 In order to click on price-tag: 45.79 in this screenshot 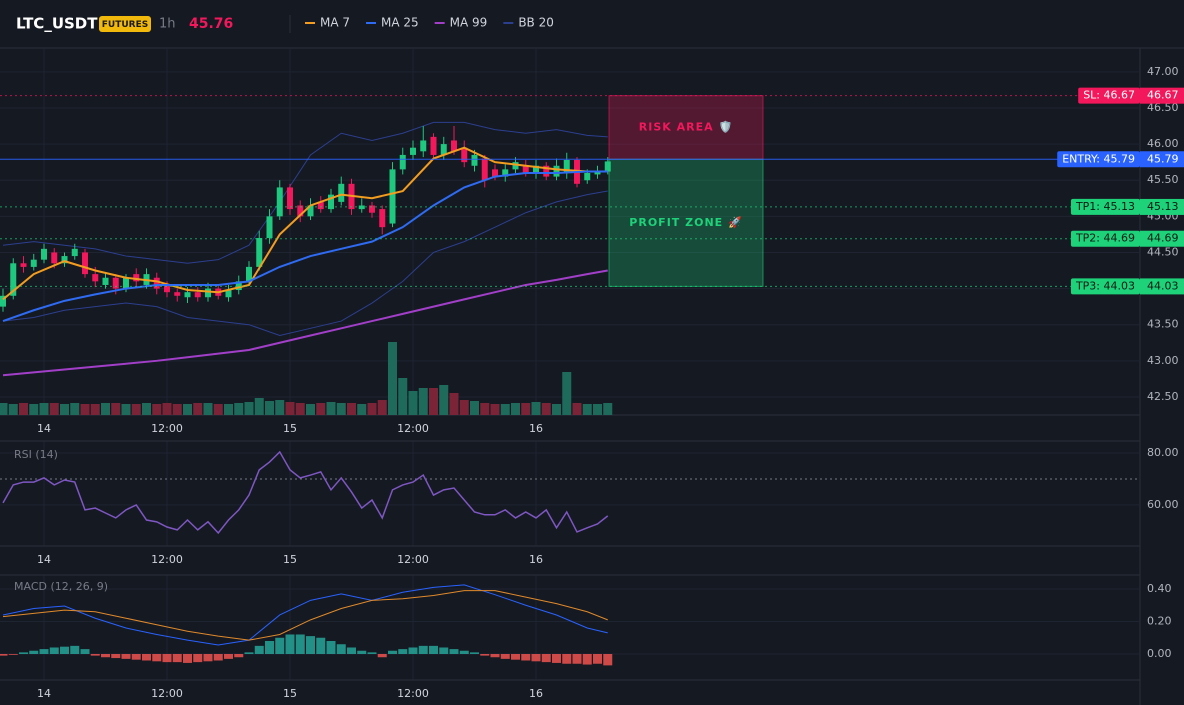, I will do `click(1163, 158)`.